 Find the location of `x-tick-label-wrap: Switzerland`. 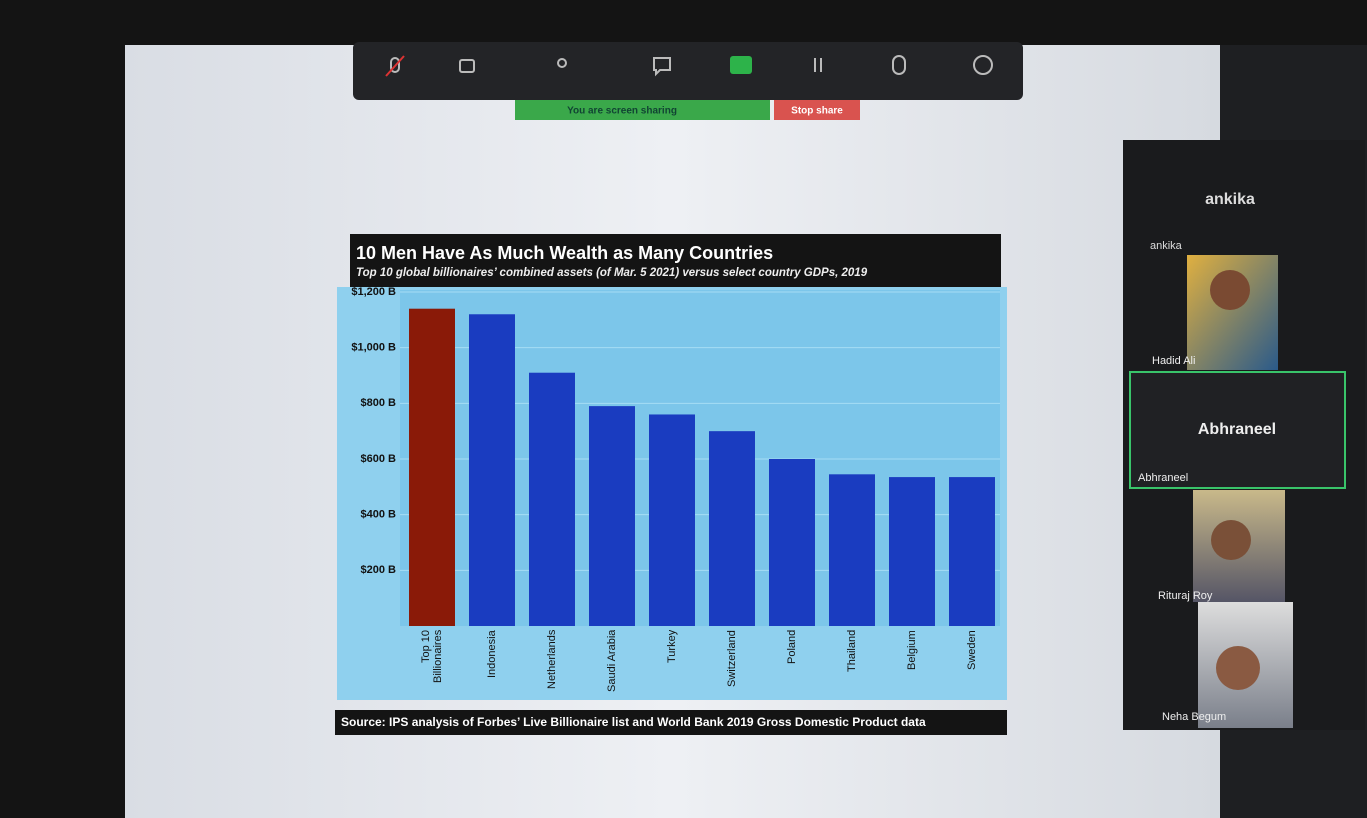

x-tick-label-wrap: Switzerland is located at coordinates (732, 663).